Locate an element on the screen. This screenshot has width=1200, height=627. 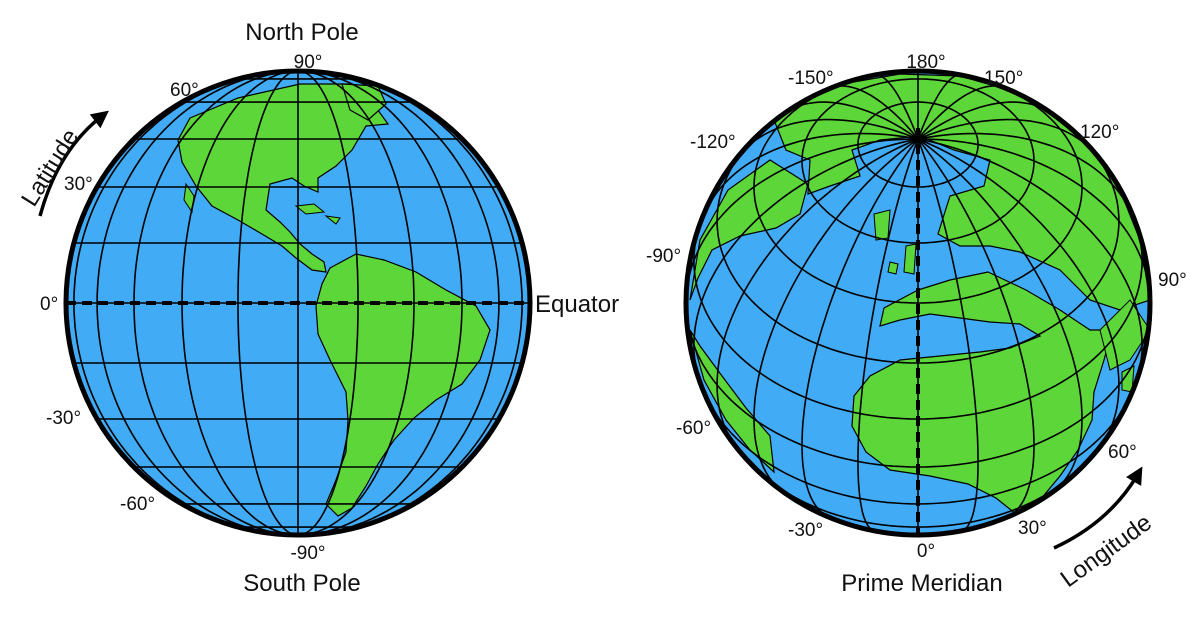
lon-label-180: 180° is located at coordinates (925, 62).